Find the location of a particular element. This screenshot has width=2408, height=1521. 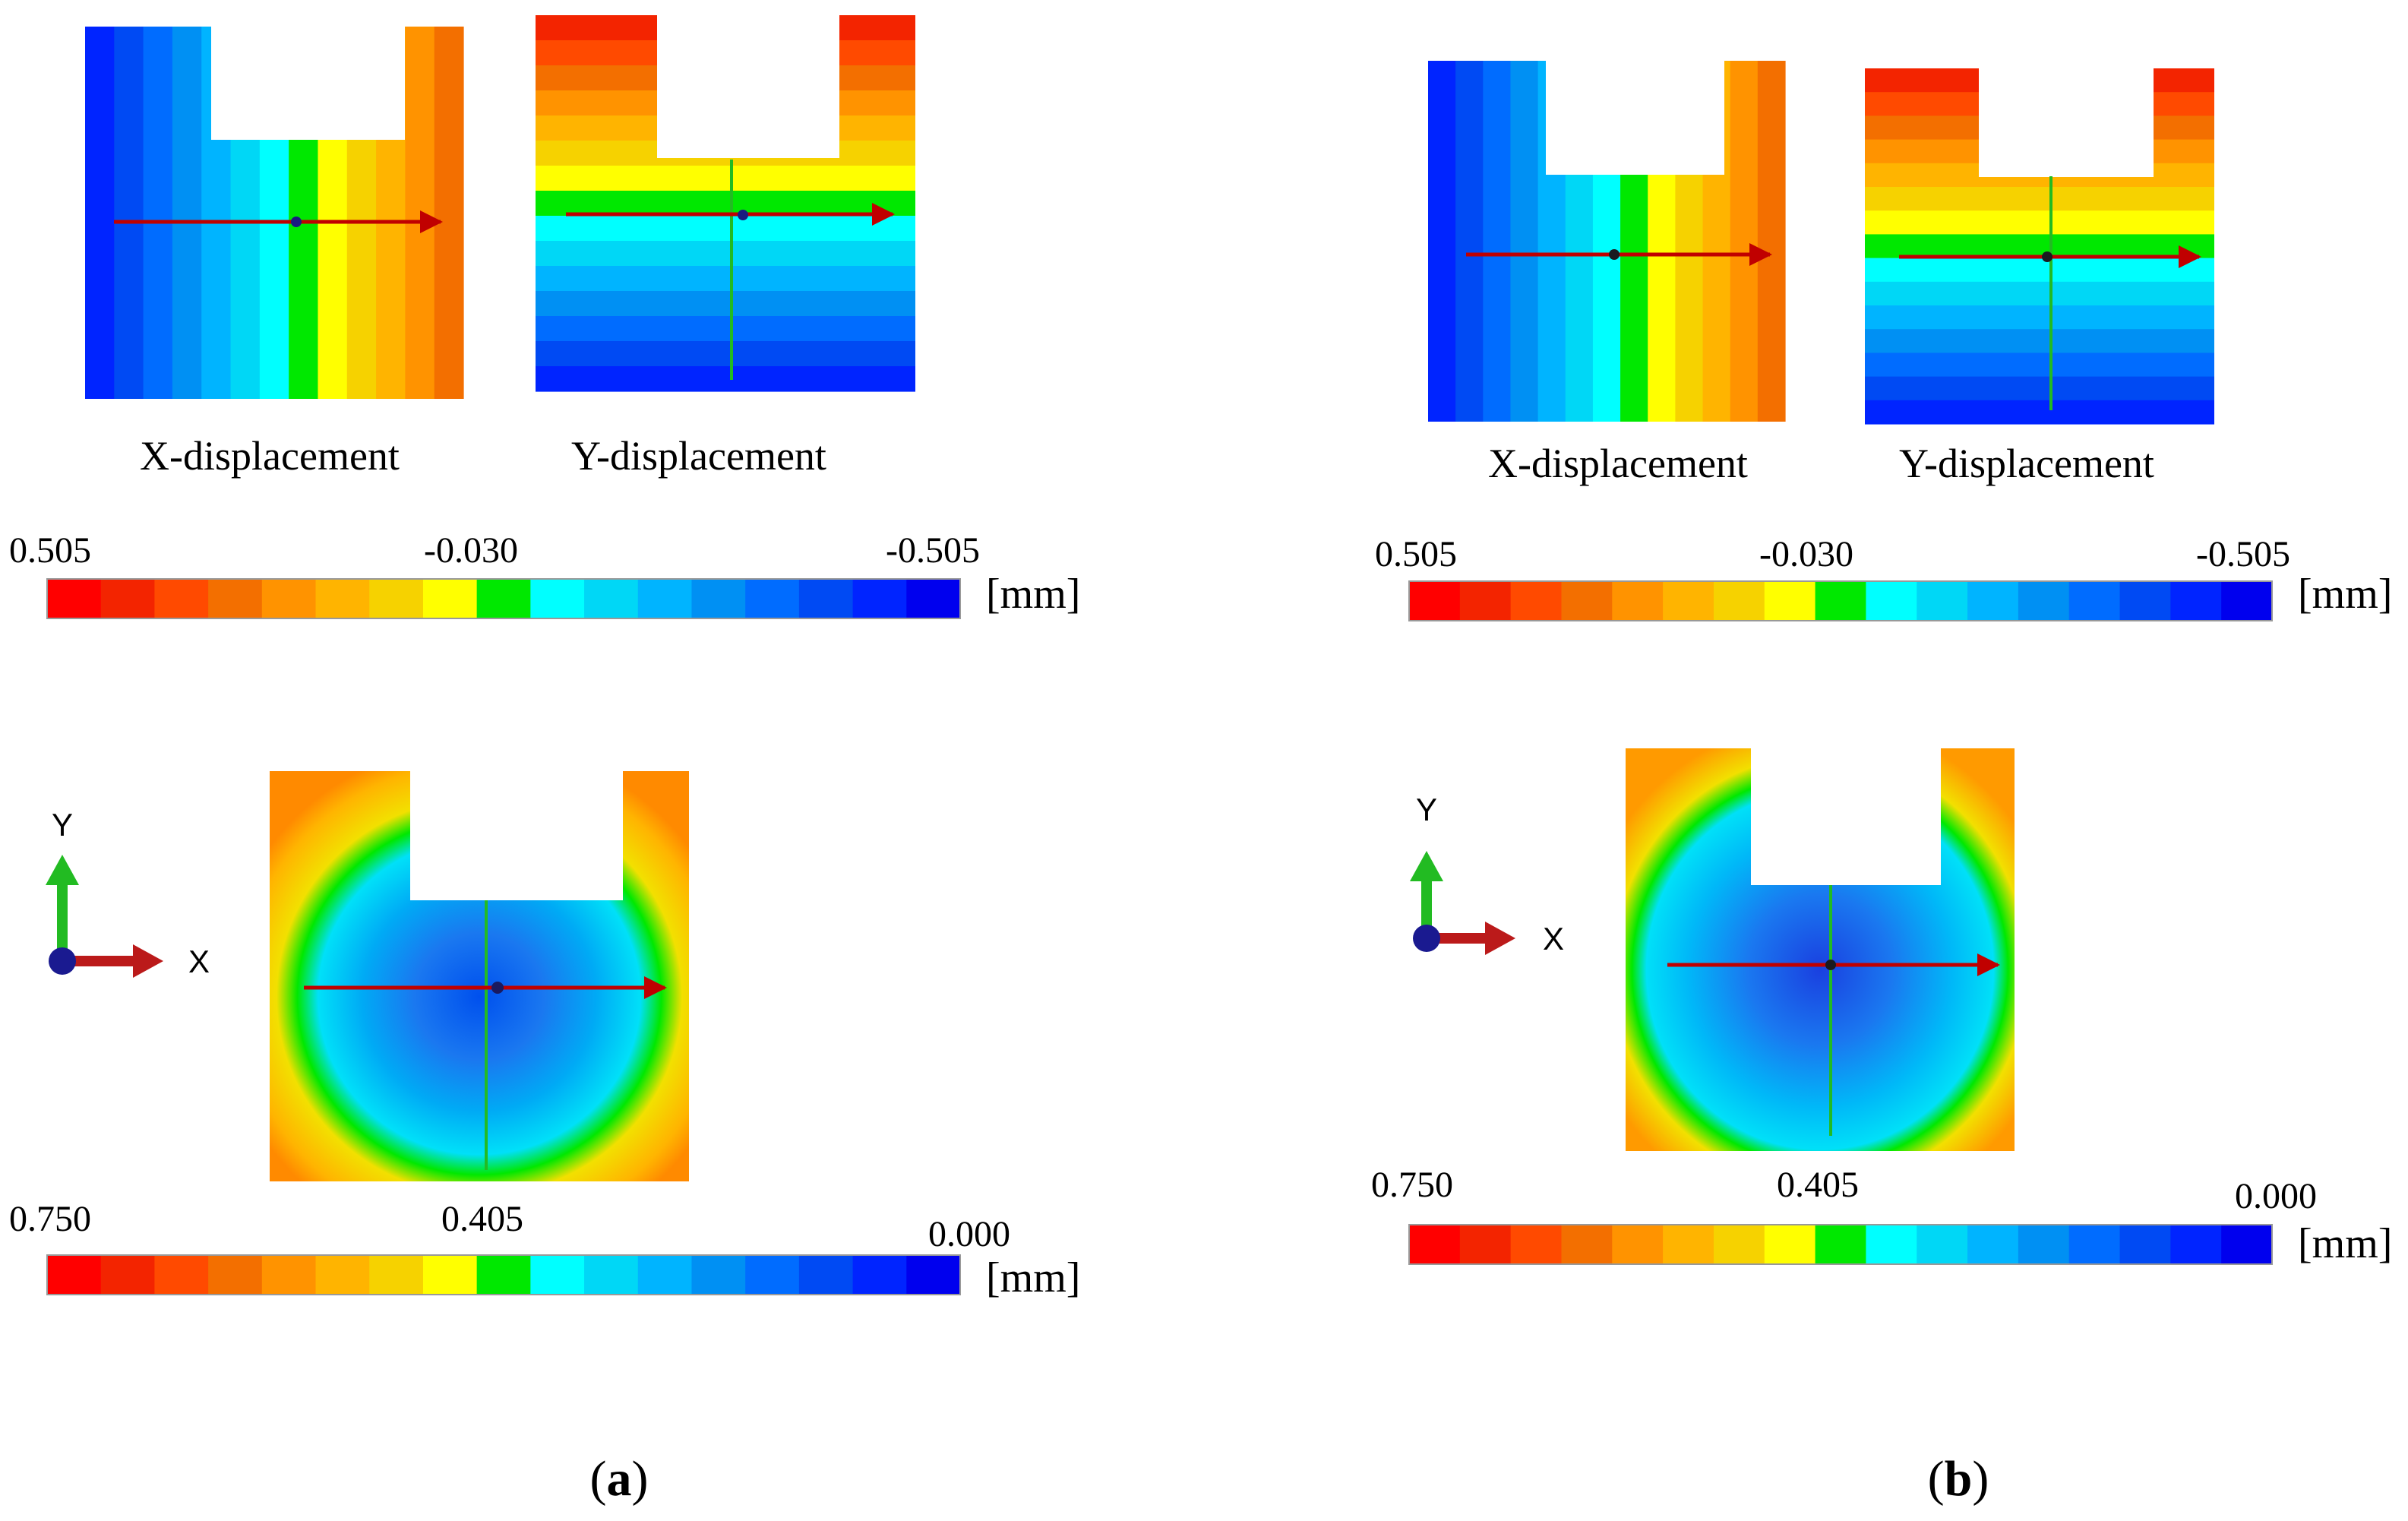

scale-max-label: 0.750 is located at coordinates (50, 1219).